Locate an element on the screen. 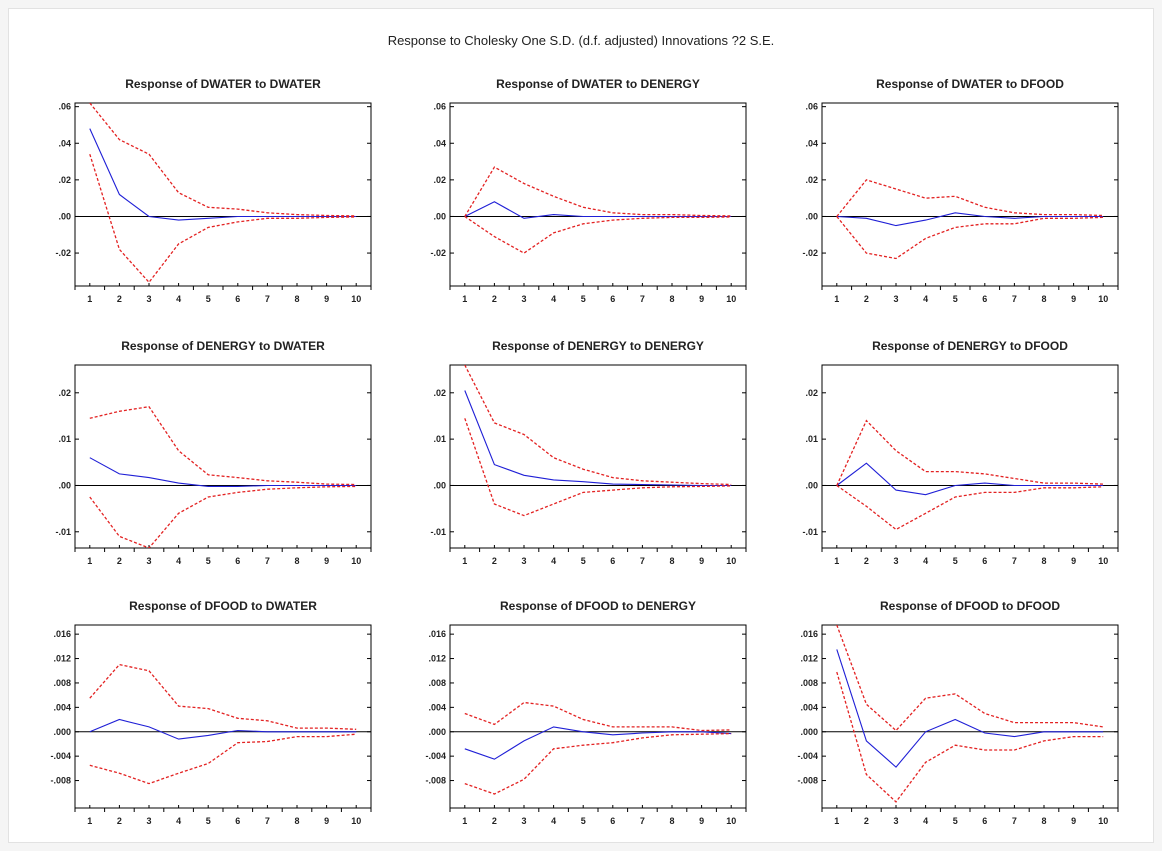 This screenshot has width=1162, height=851. y-tick-label: .04 is located at coordinates (439, 143).